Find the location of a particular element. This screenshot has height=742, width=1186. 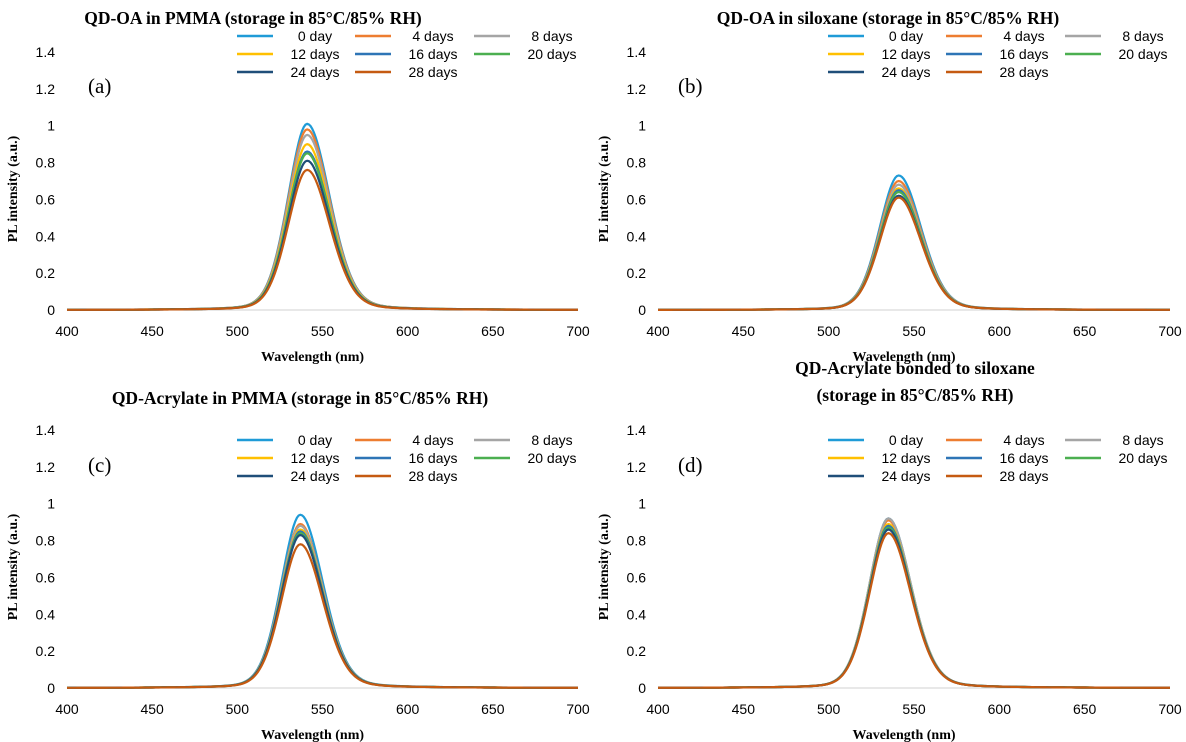

series-line-16-days is located at coordinates (322, 609).